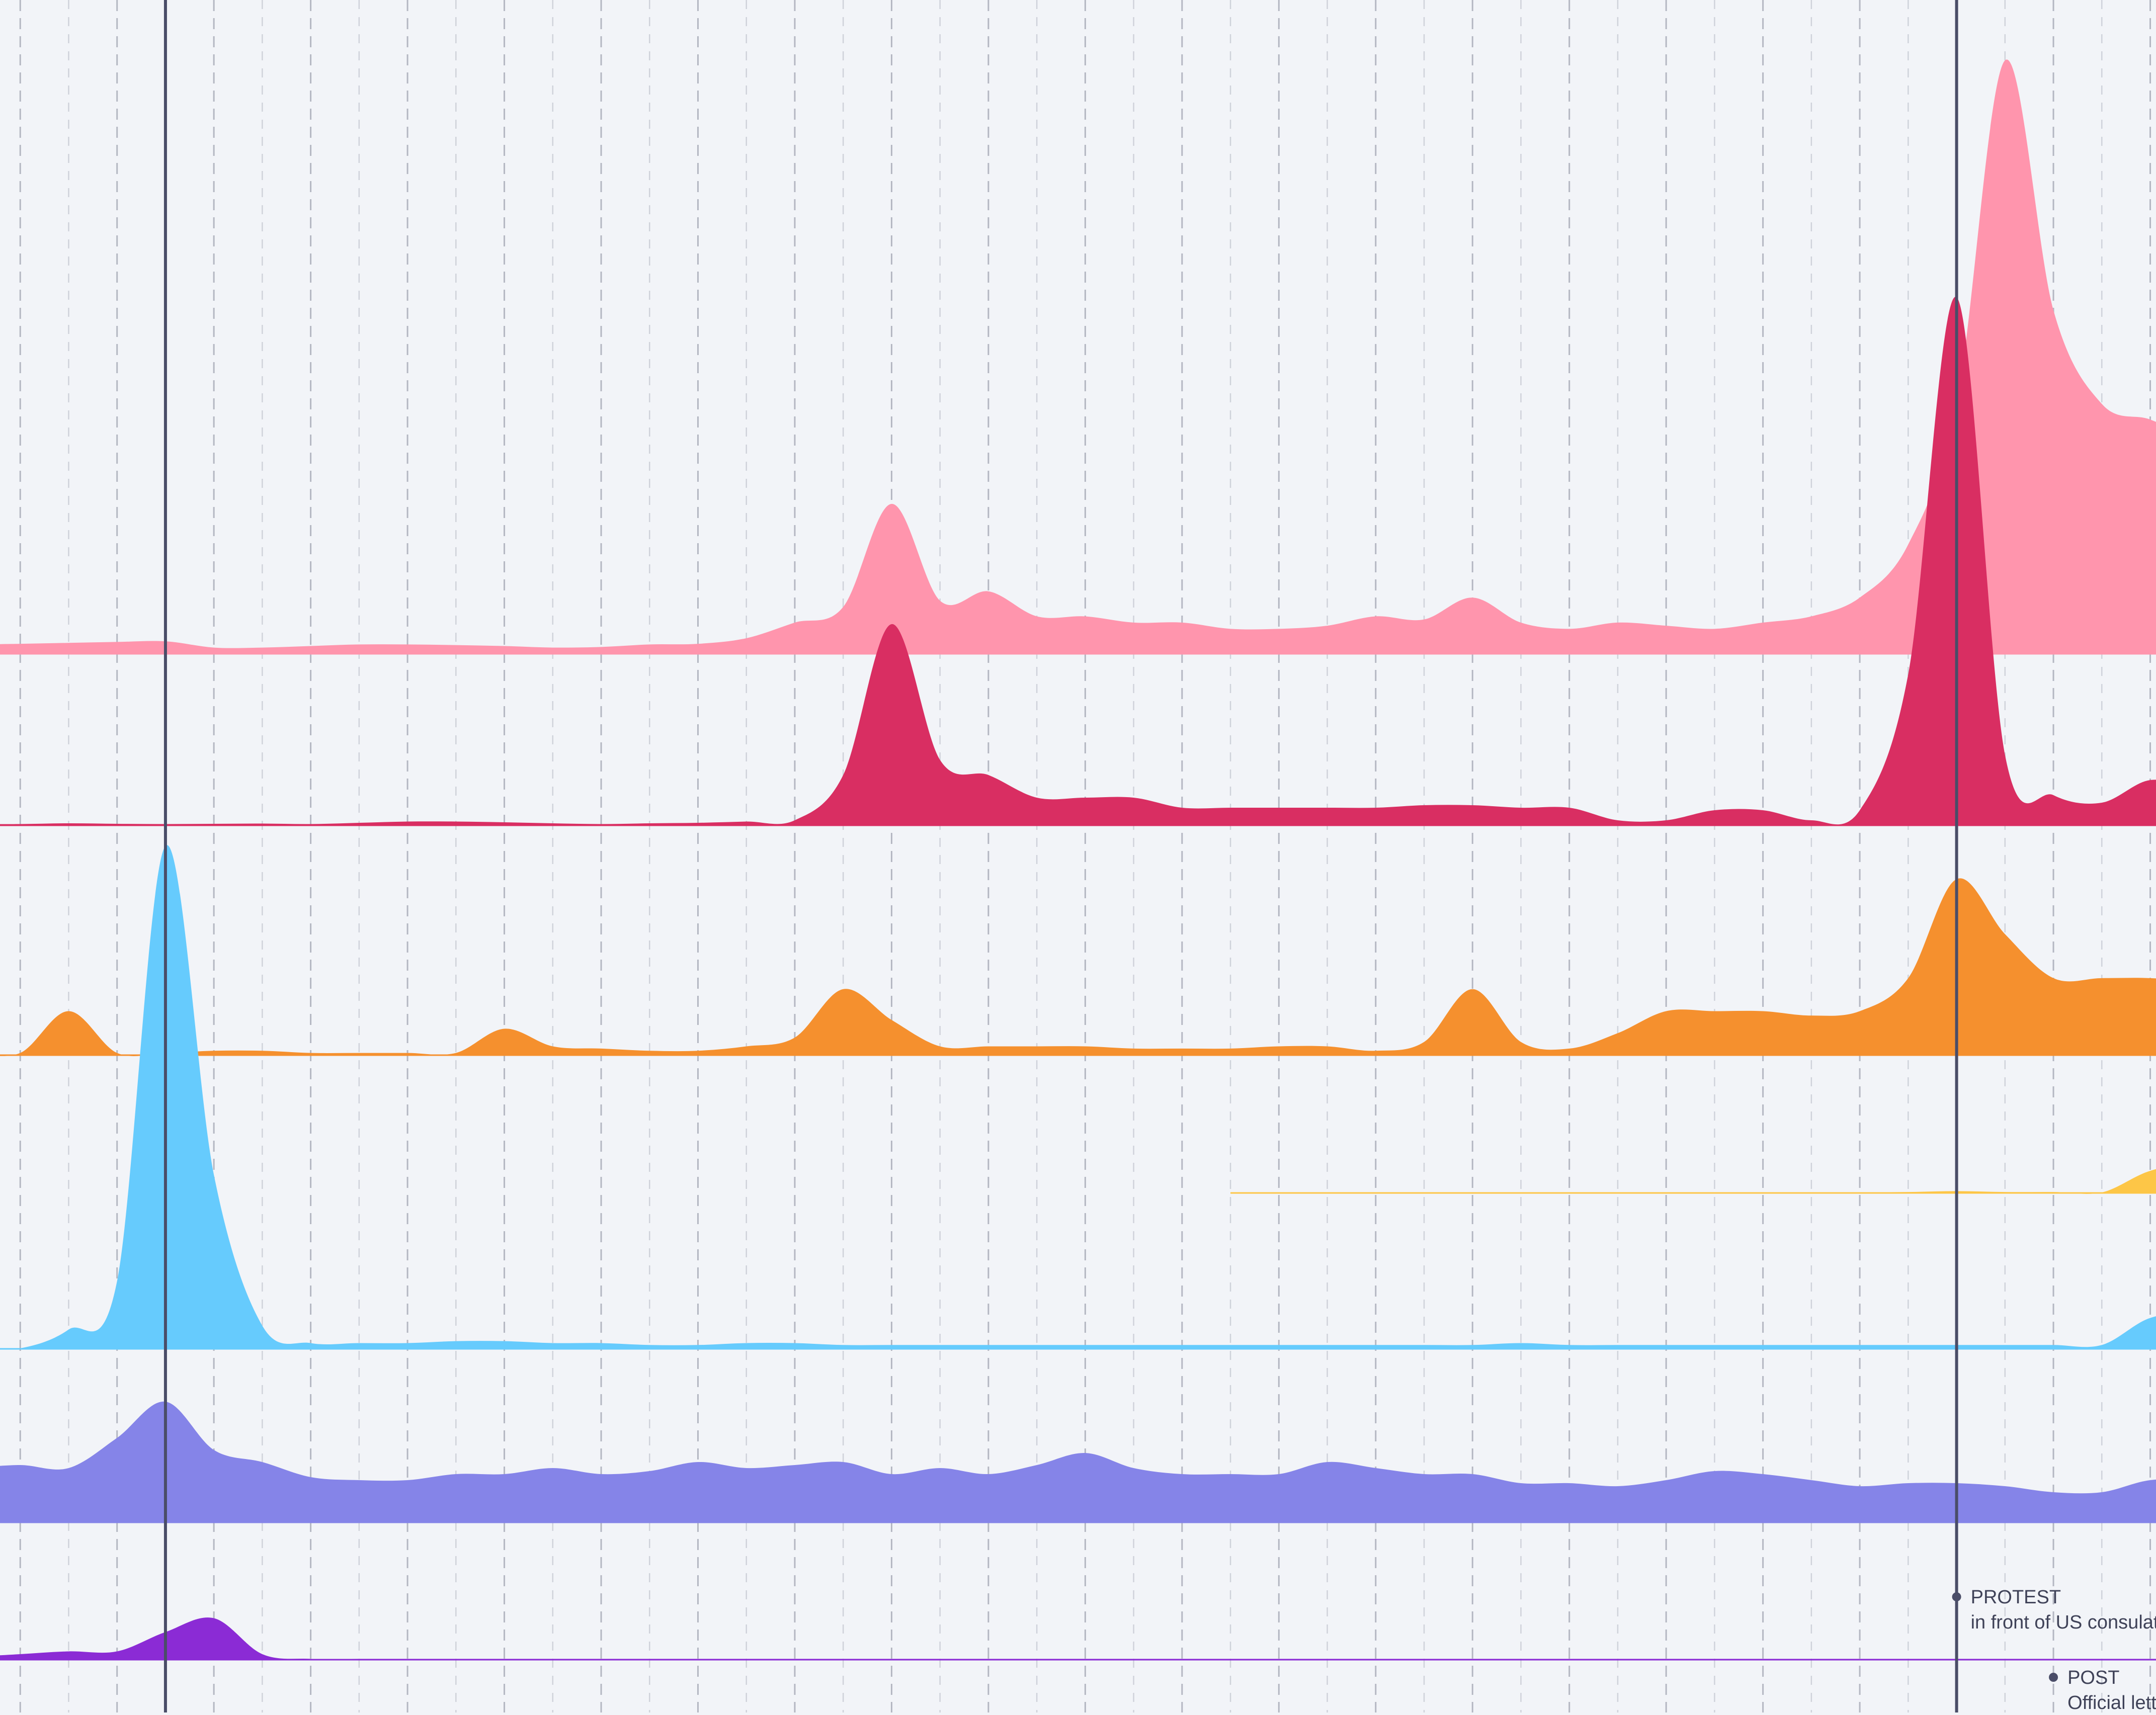  I want to click on event-label: POST, so click(2093, 1677).